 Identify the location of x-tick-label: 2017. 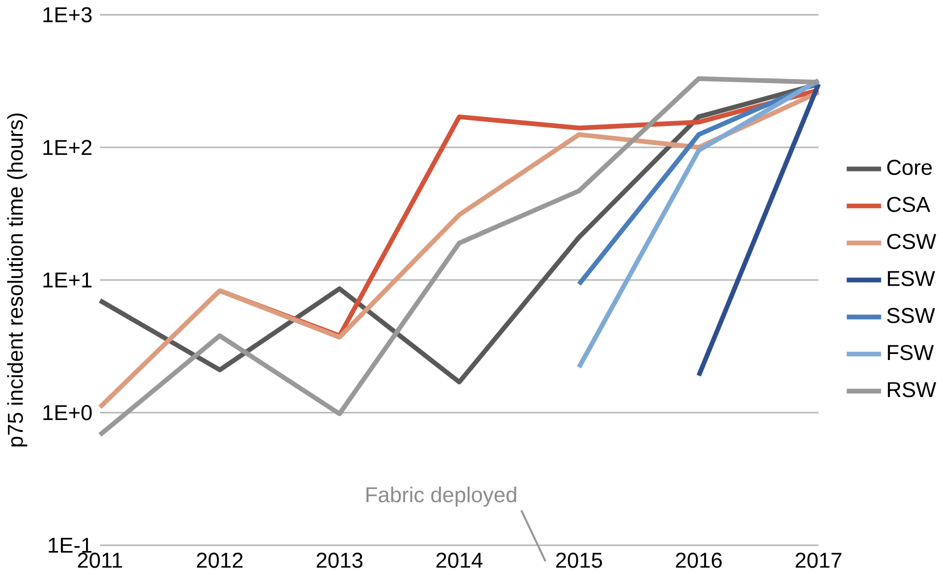
(819, 560).